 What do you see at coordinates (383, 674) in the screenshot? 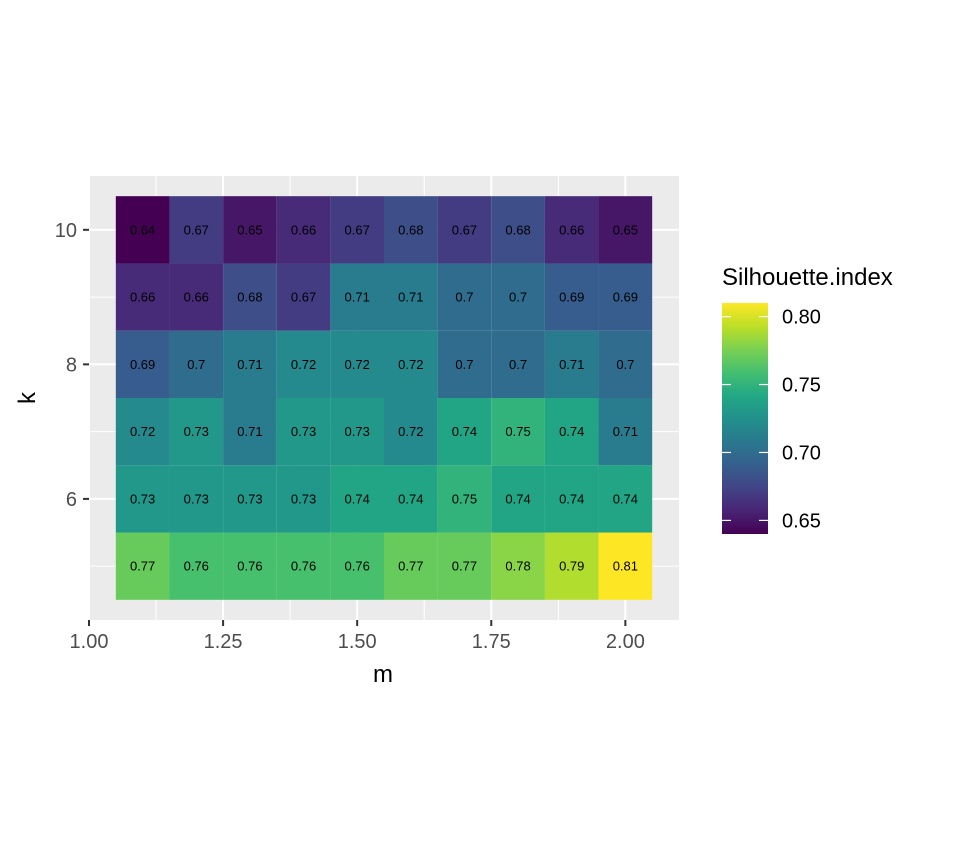
I see `x-axis-title: m` at bounding box center [383, 674].